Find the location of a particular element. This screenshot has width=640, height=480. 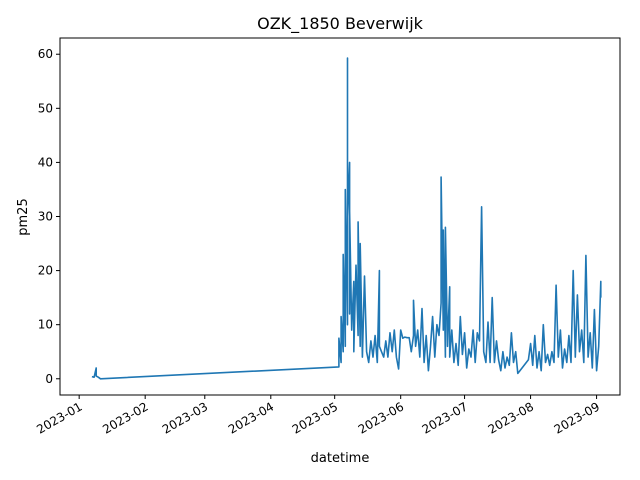

y-tick-label: 0 is located at coordinates (49, 379).